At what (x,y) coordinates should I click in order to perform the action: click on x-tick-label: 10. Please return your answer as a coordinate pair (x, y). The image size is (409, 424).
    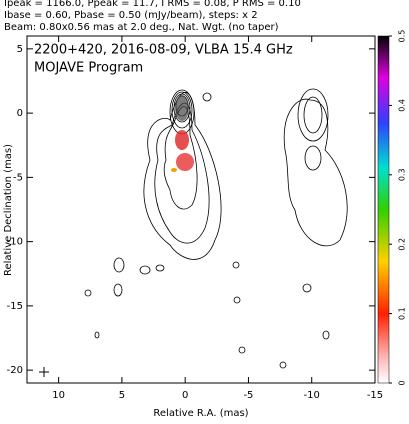
    Looking at the image, I should click on (58, 395).